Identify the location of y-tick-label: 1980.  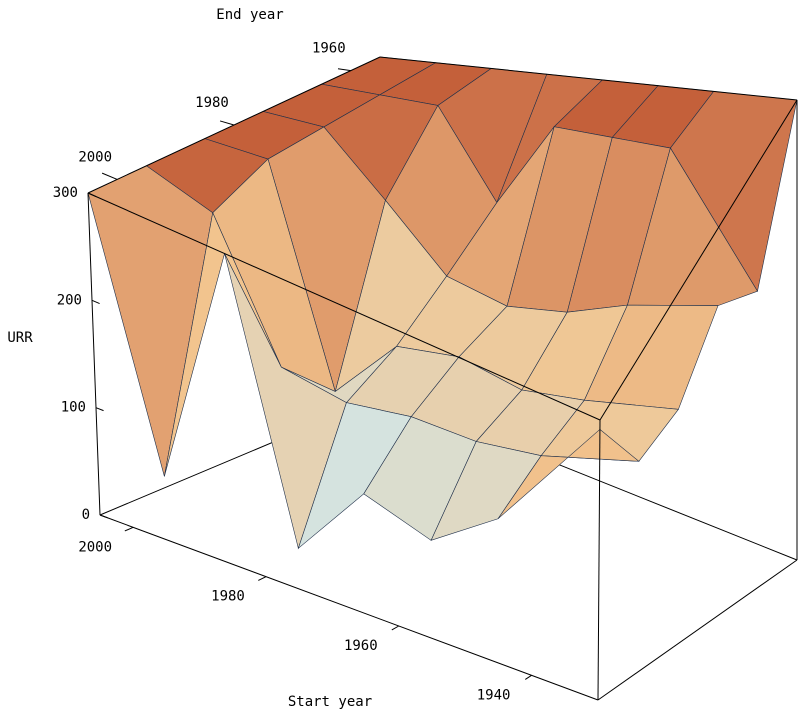
(212, 103).